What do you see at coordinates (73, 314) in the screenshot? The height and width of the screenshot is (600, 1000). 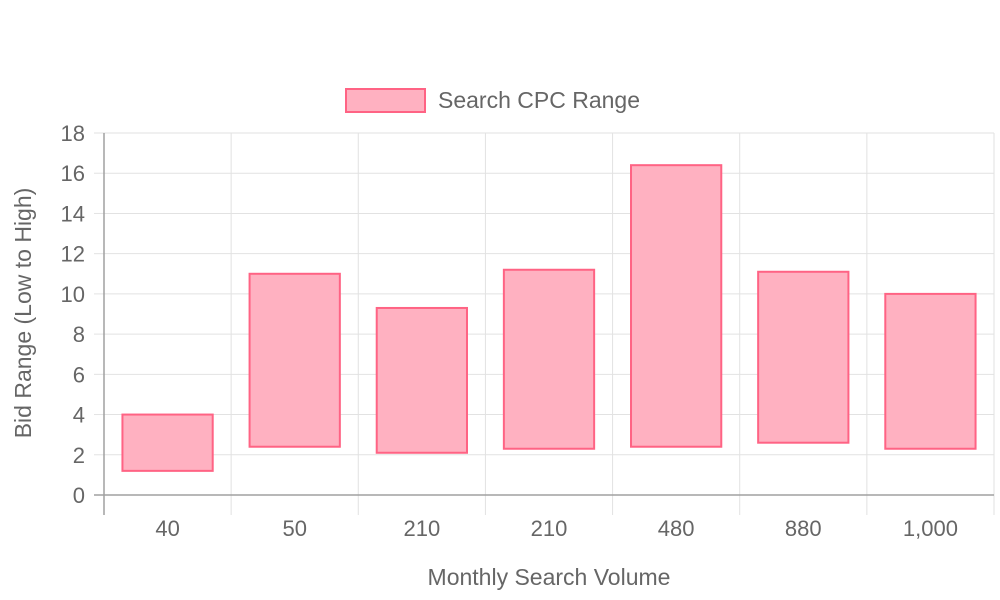 I see `y-tick-labels: 0 2 4 6 8 10 12 14 16 18` at bounding box center [73, 314].